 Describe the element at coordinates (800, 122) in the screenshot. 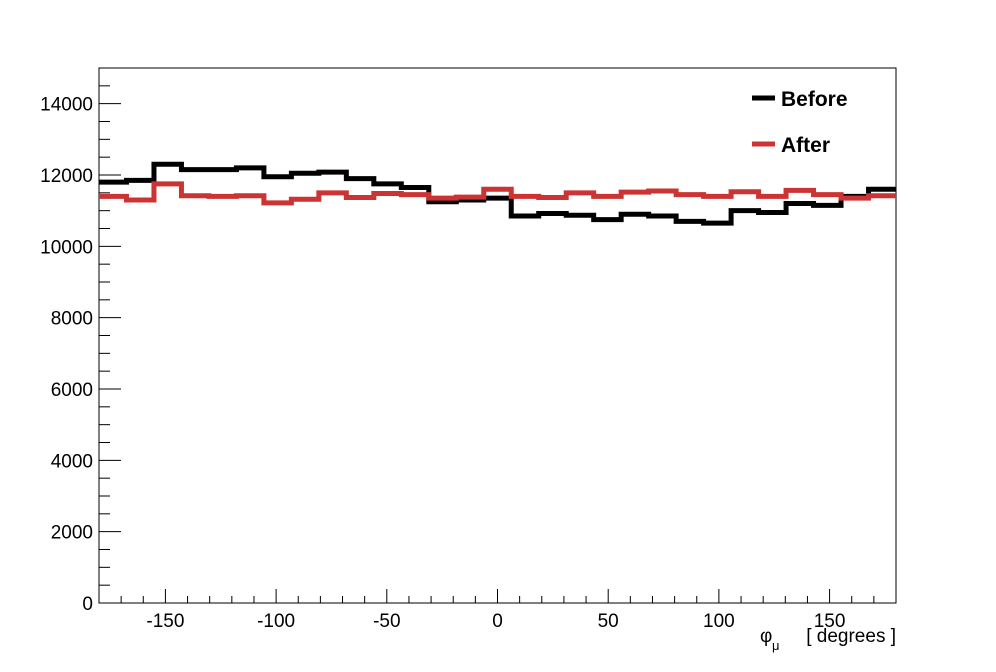

I see `legend: Before After` at that location.